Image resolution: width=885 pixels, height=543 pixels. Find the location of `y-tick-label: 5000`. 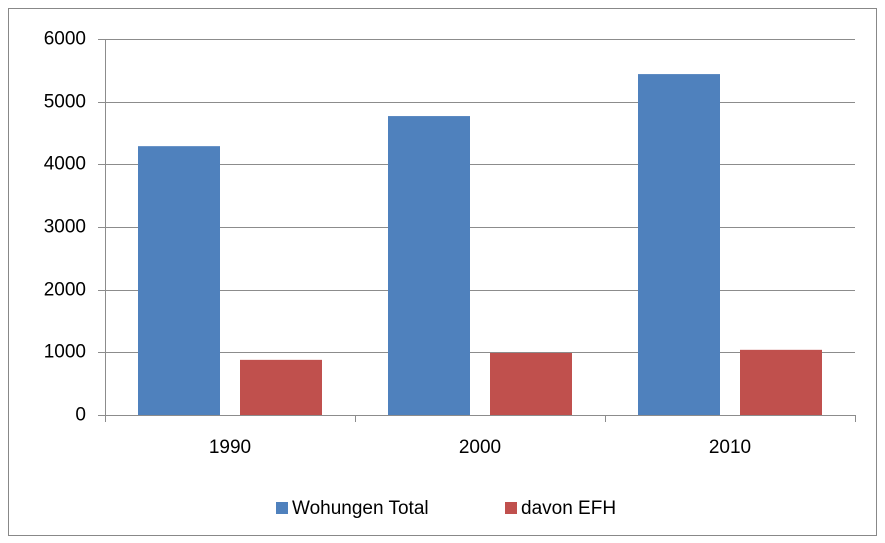

y-tick-label: 5000 is located at coordinates (65, 102).